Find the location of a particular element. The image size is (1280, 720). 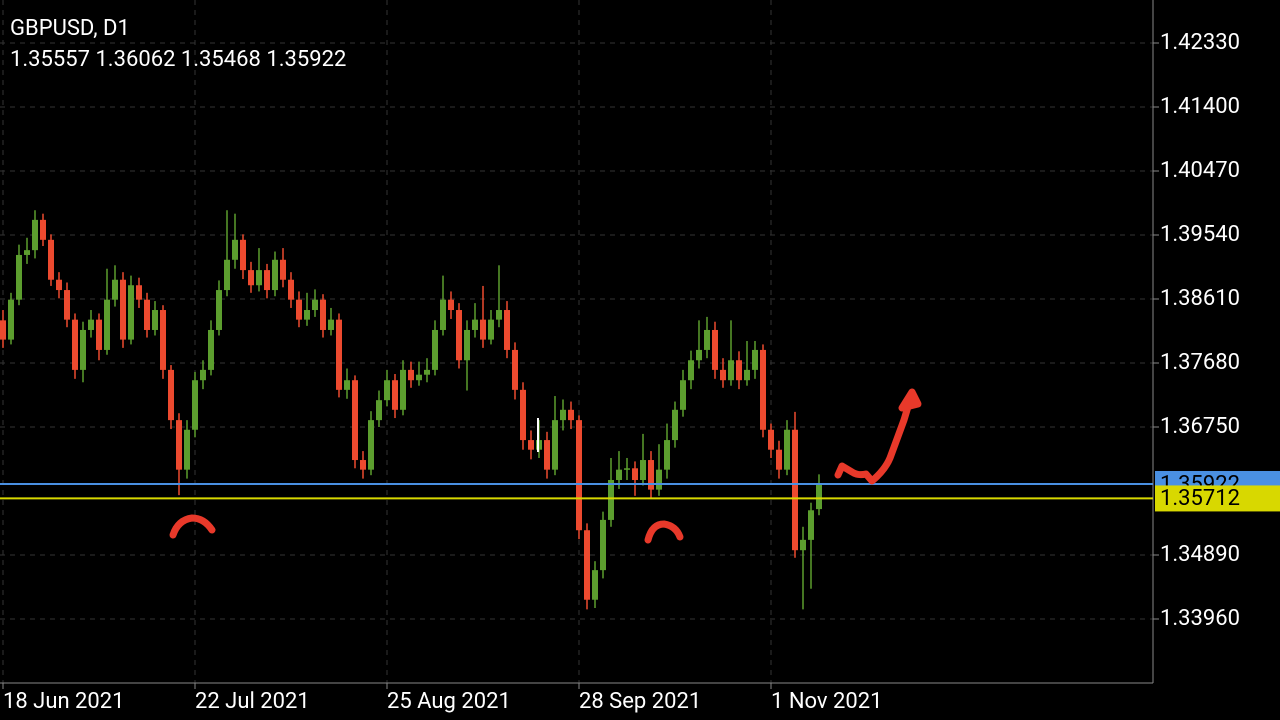

x-tick-label: 22 Jul 2021 is located at coordinates (252, 701).